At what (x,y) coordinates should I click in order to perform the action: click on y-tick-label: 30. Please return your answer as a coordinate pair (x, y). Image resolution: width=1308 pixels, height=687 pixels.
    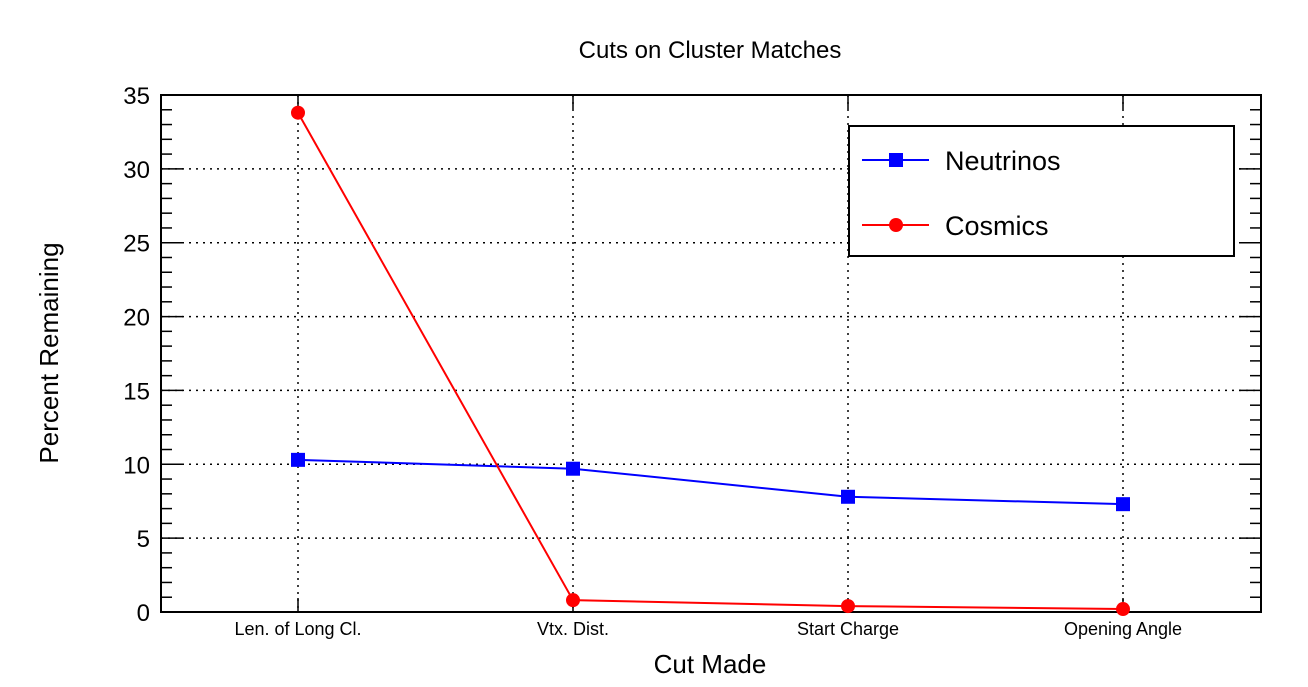
    Looking at the image, I should click on (136, 170).